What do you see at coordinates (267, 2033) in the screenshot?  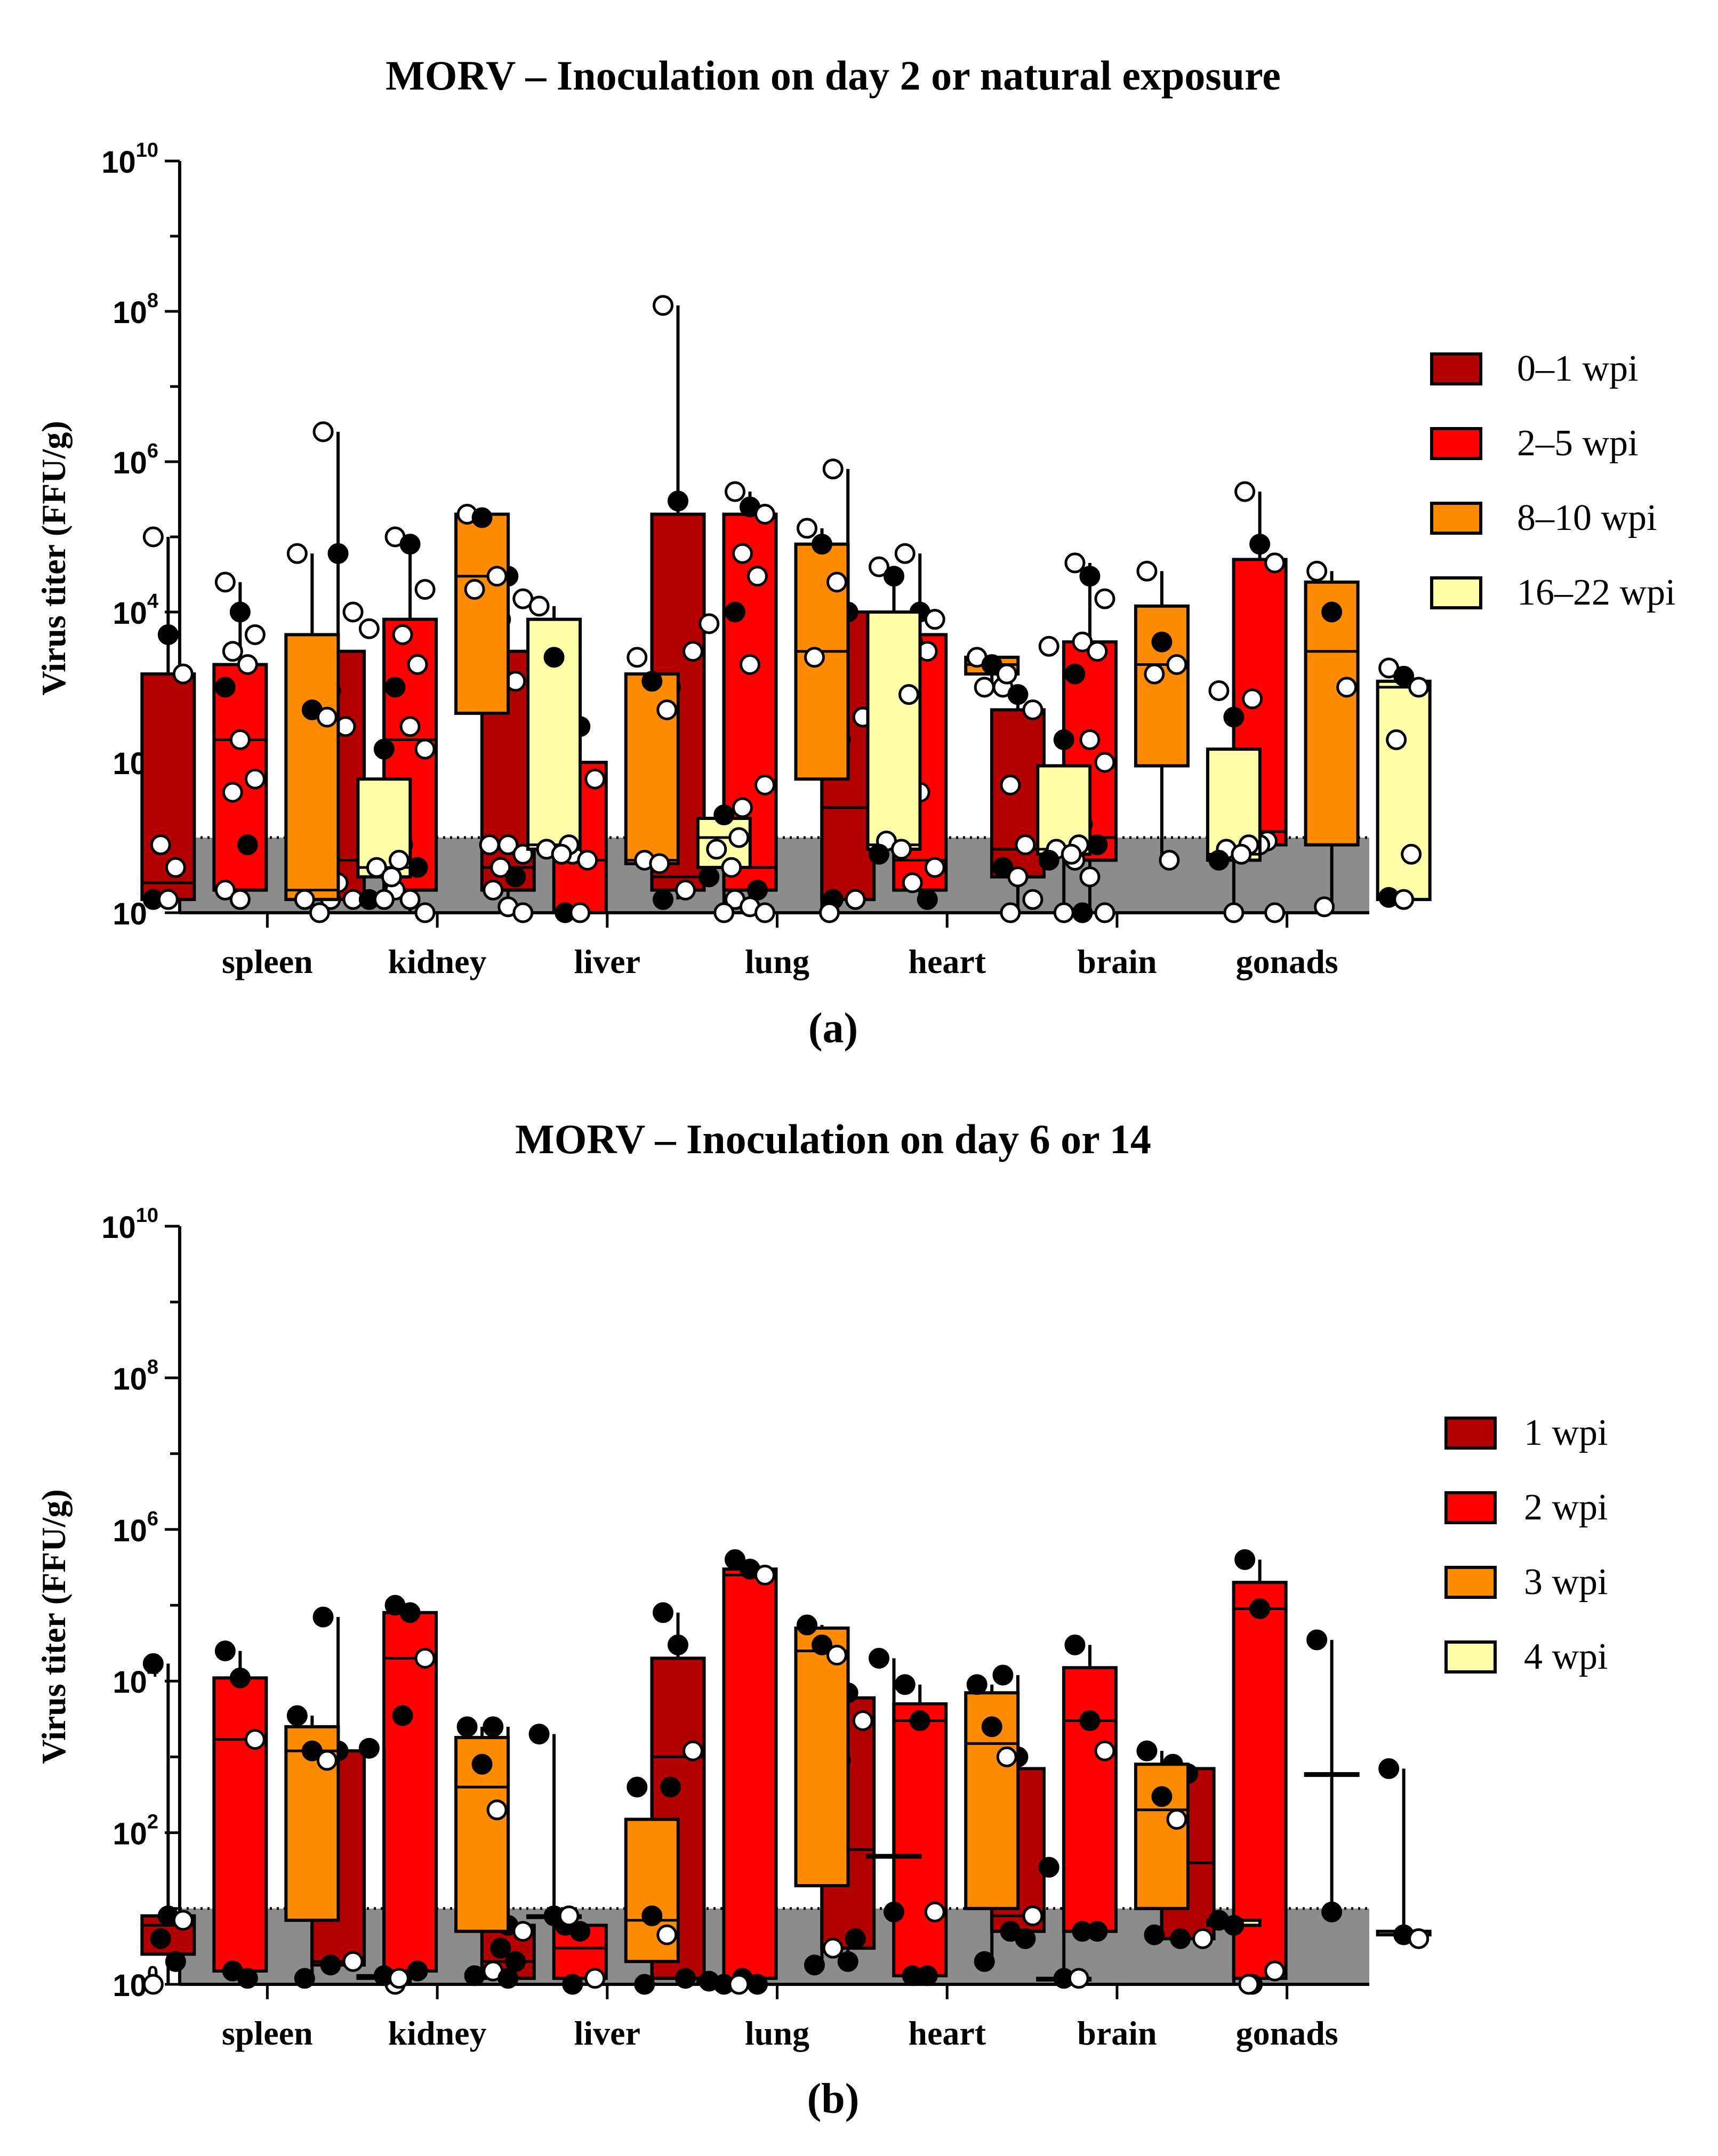 I see `x-tick-label: spleen` at bounding box center [267, 2033].